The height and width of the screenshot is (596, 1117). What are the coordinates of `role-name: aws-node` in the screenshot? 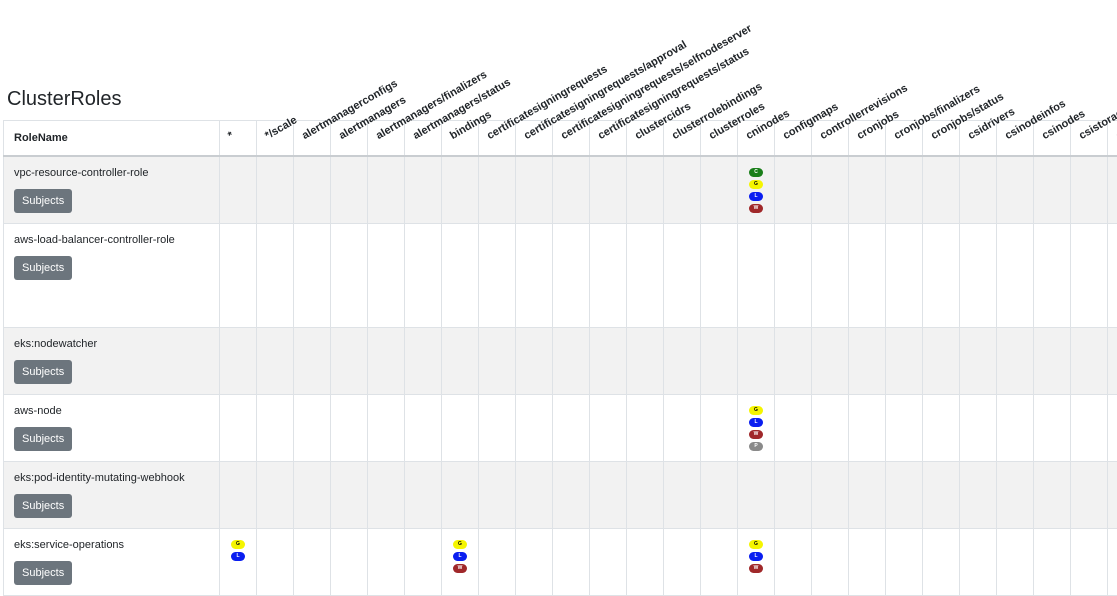 It's located at (116, 411).